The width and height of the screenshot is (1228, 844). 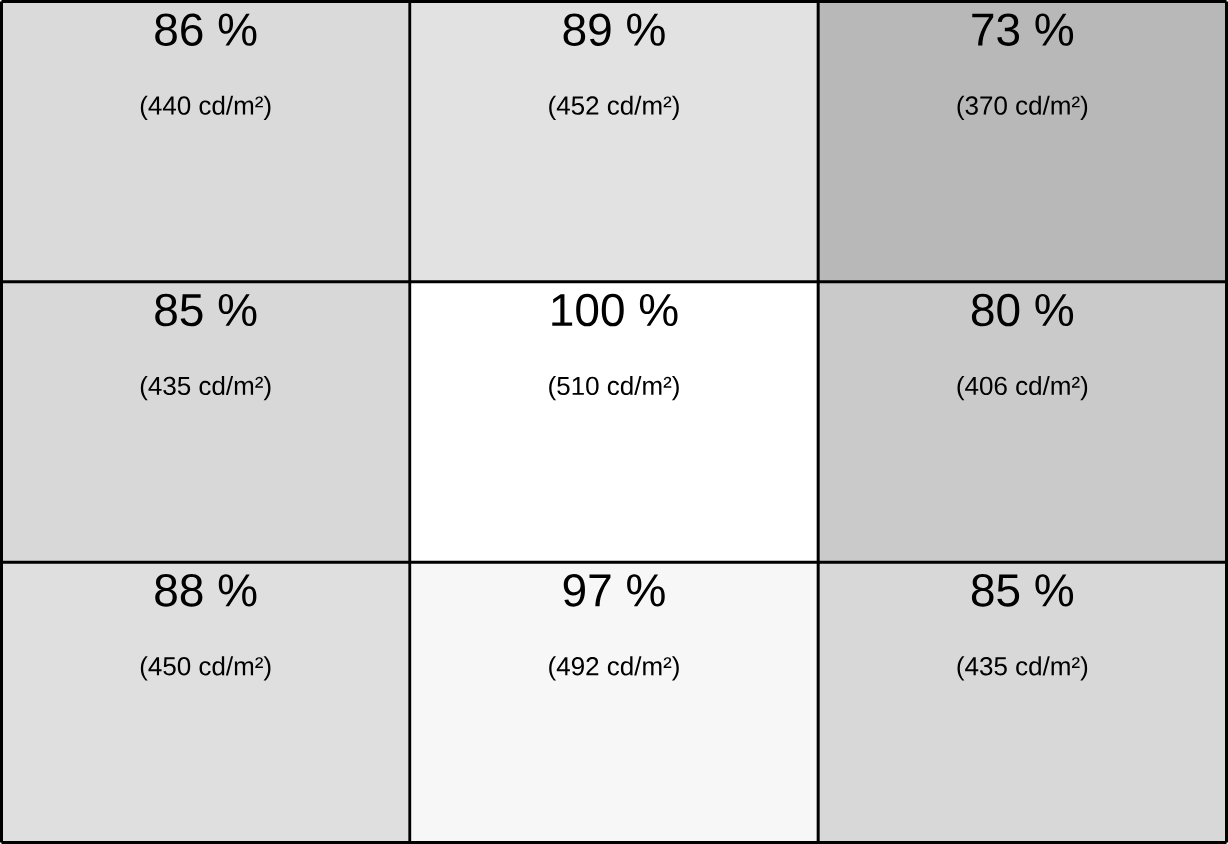 I want to click on data-label: 97 %, so click(x=614, y=590).